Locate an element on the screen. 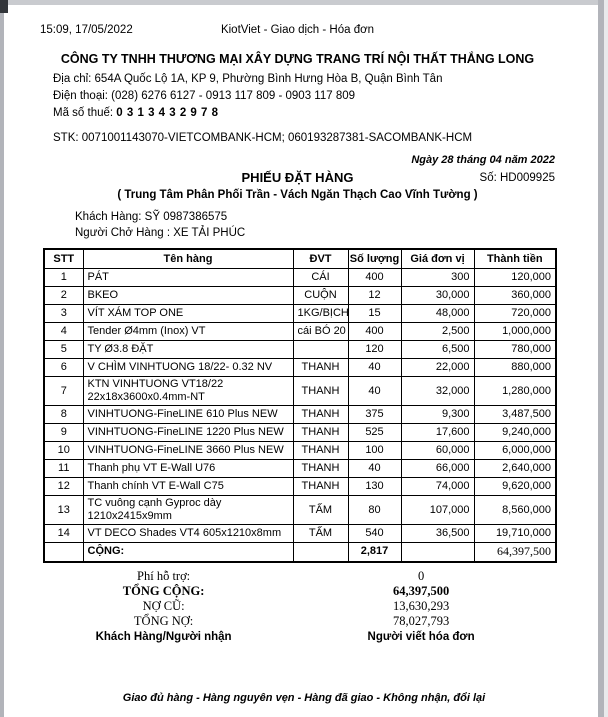 Image resolution: width=608 pixels, height=717 pixels. cell-stt: 5 is located at coordinates (63, 349).